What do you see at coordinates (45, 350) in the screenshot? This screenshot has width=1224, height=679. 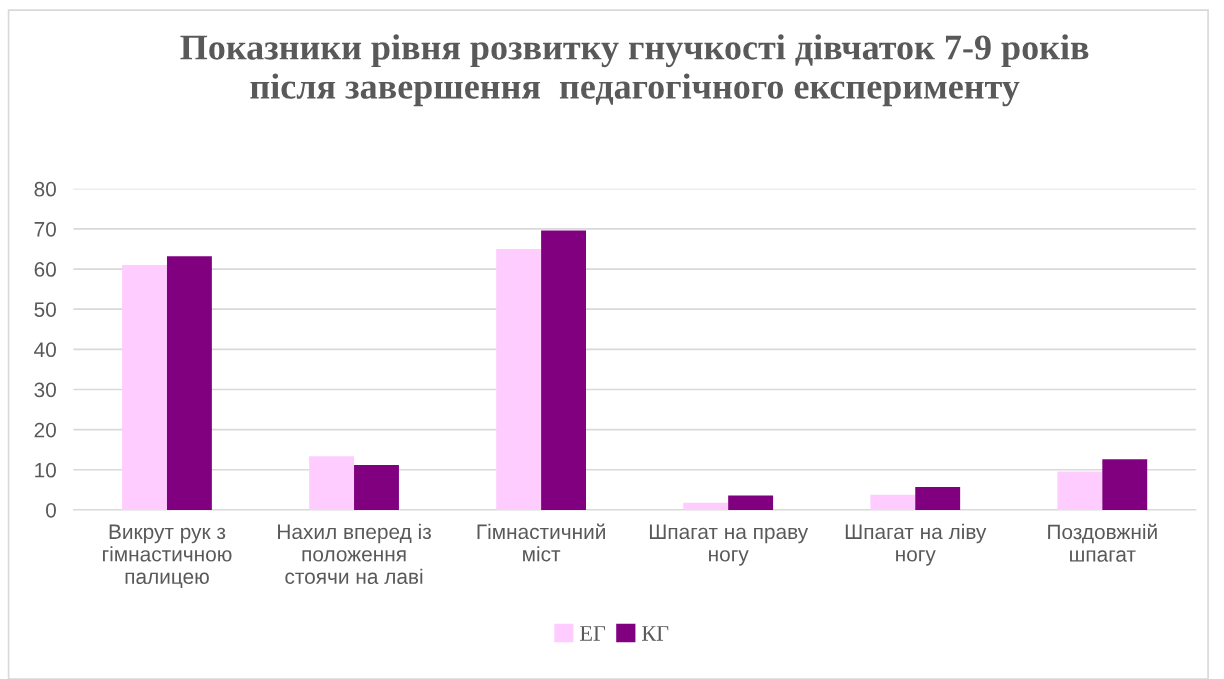 I see `y-tick-label: 40` at bounding box center [45, 350].